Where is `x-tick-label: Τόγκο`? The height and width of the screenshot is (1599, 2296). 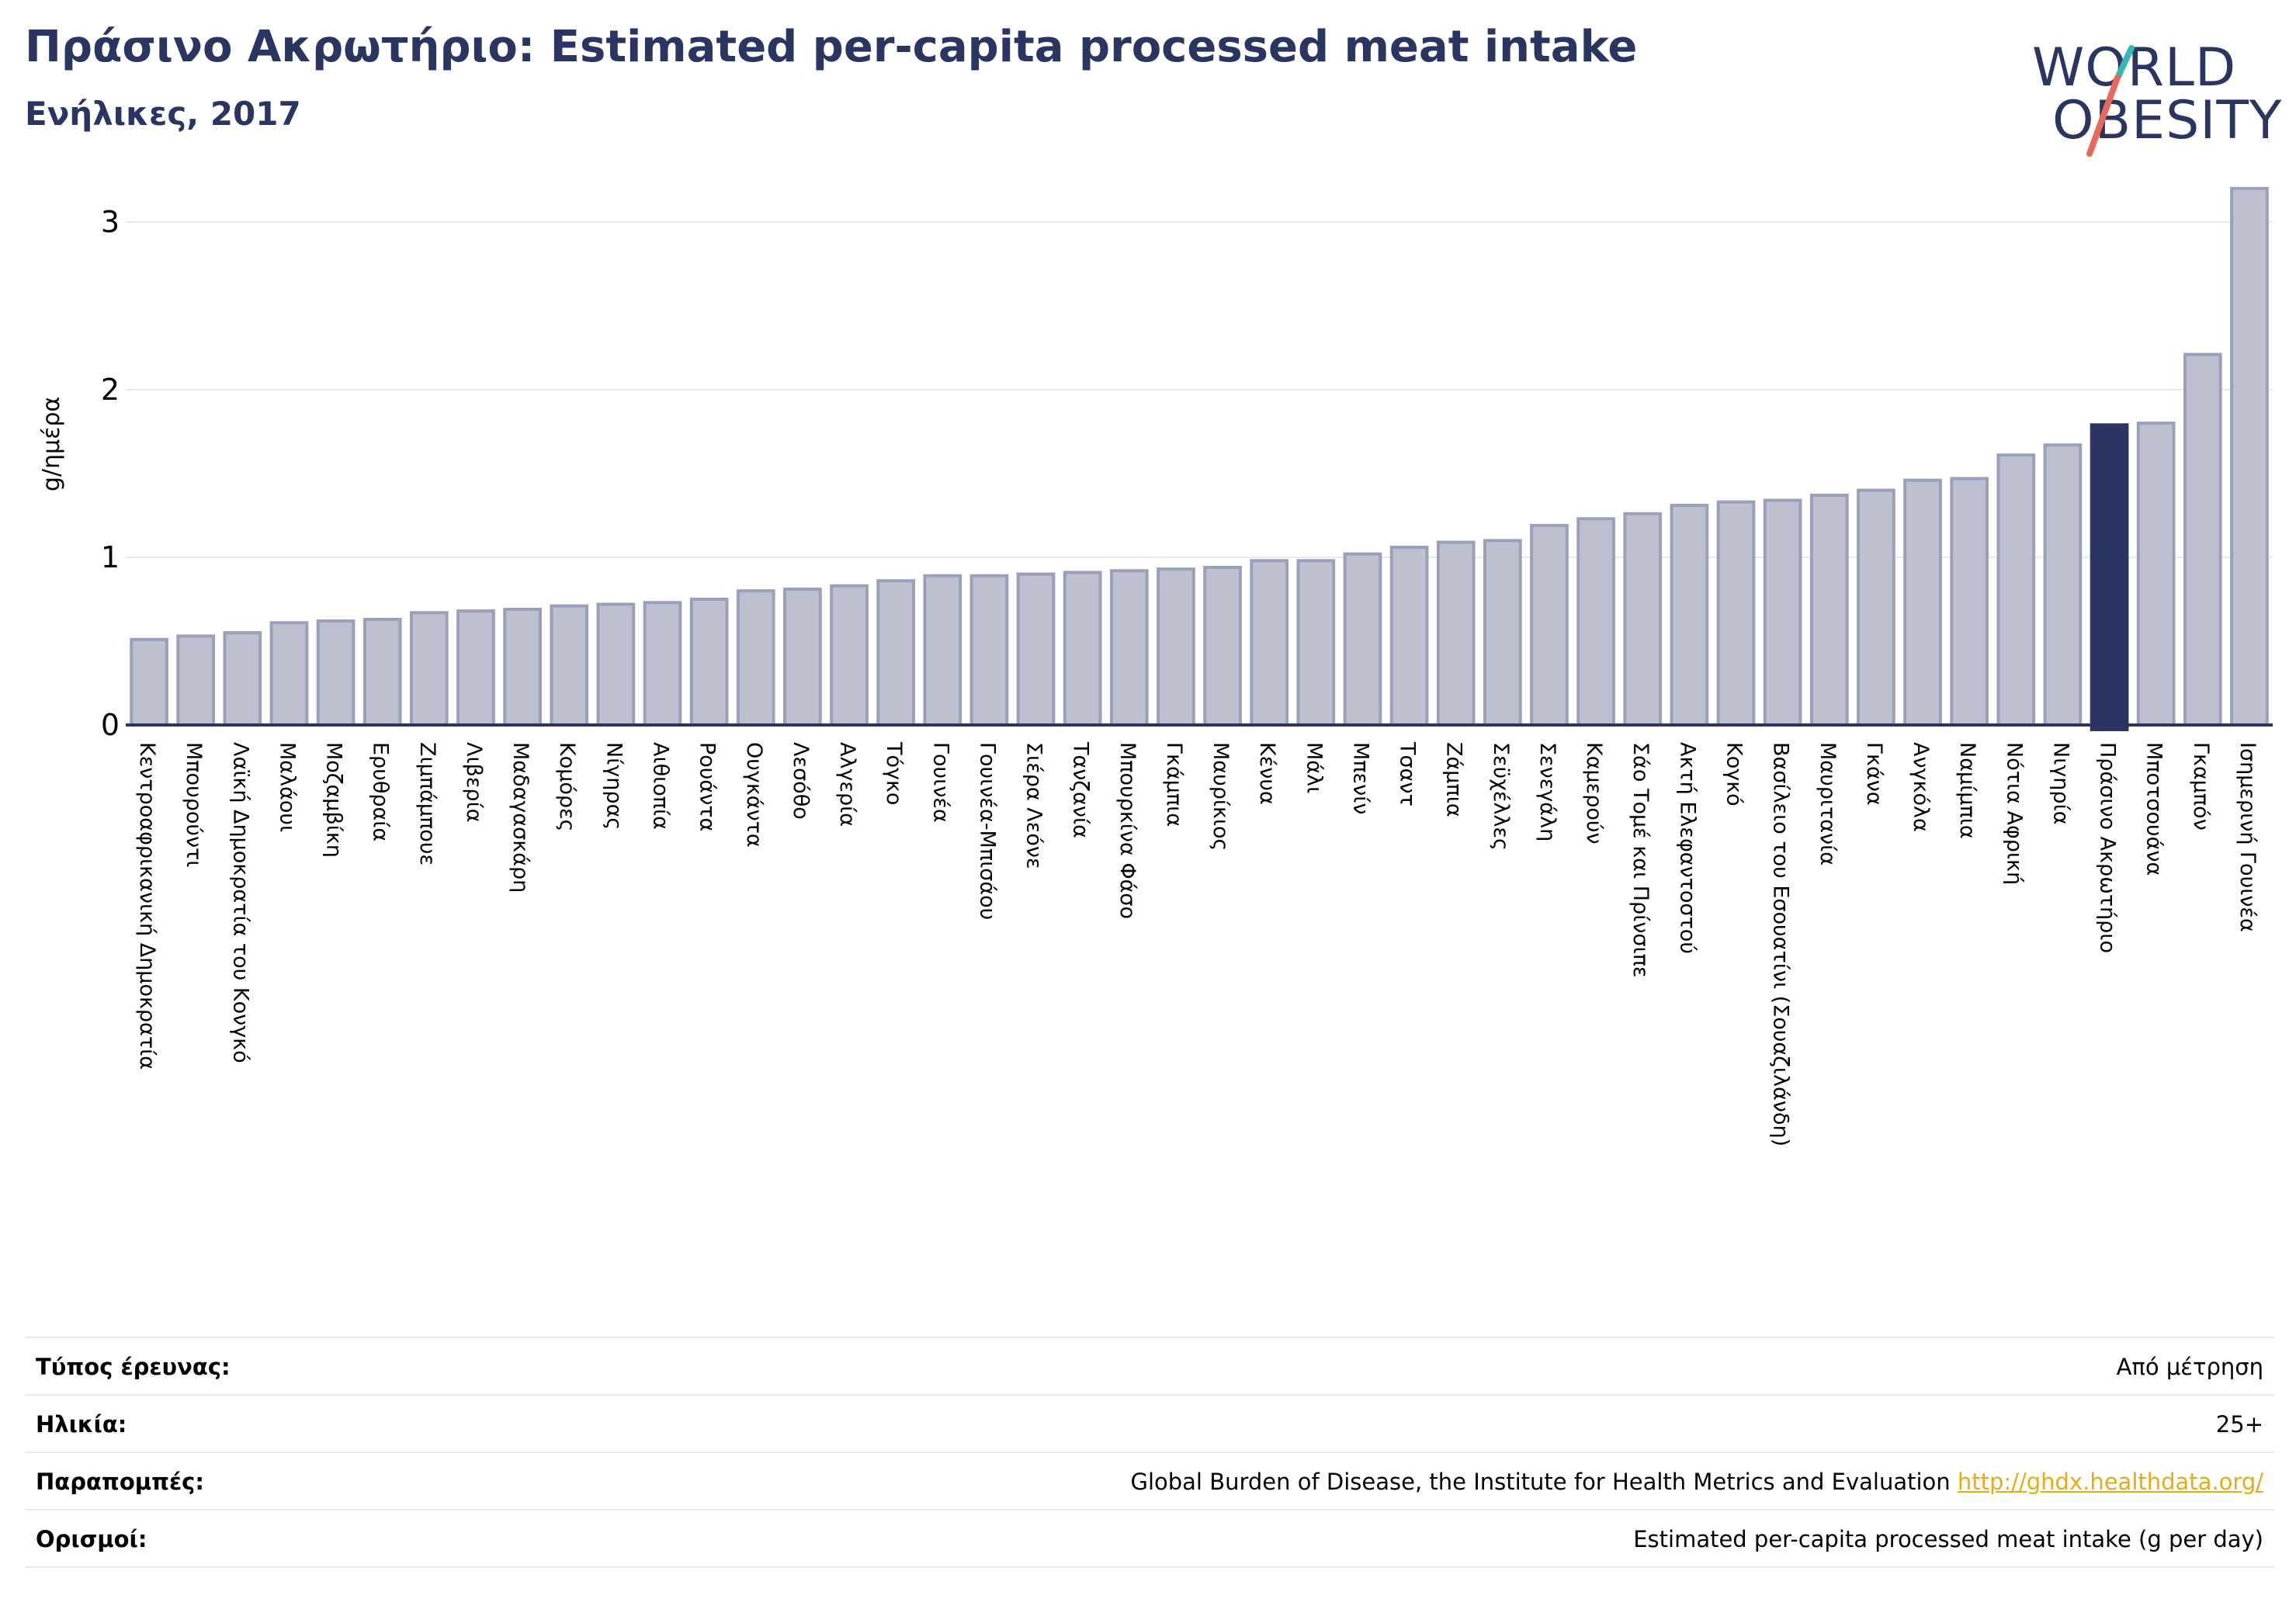
x-tick-label: Τόγκο is located at coordinates (894, 773).